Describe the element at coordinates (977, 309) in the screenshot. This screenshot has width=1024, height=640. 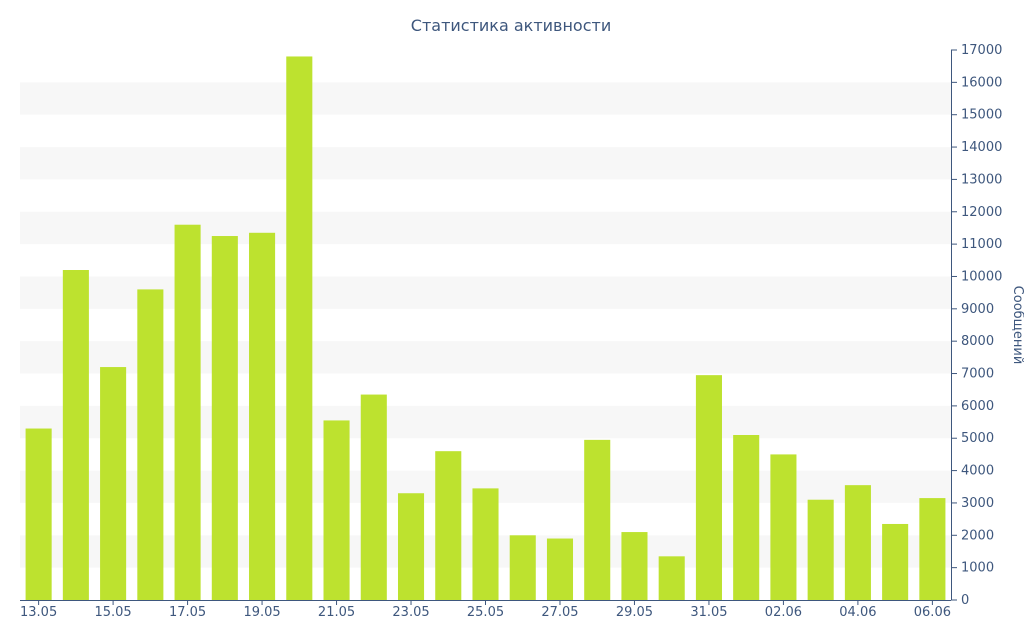
I see `y-tick-label: 9000` at that location.